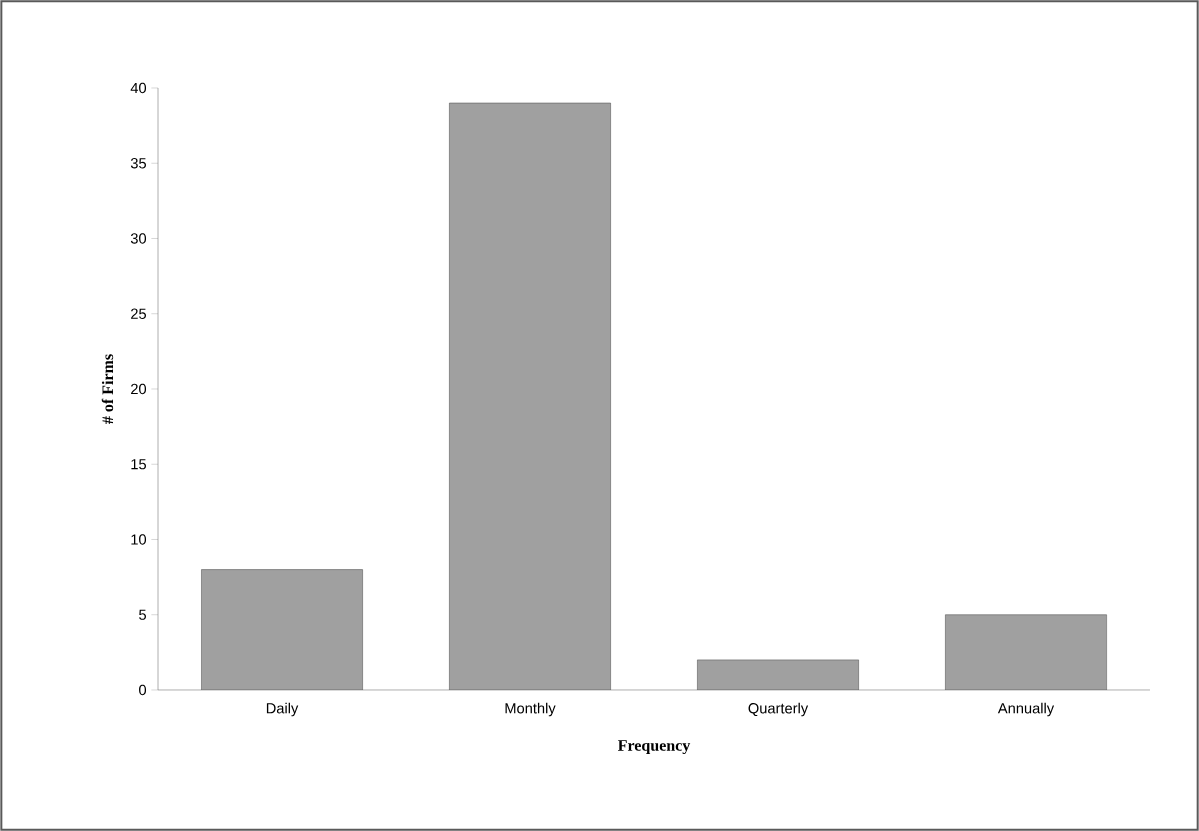 Image resolution: width=1199 pixels, height=831 pixels. I want to click on y-tick-label: 10, so click(139, 539).